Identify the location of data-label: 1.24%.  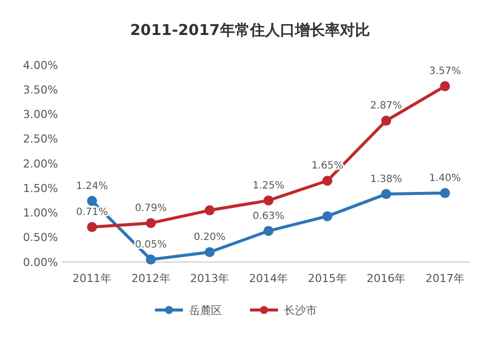
(92, 186).